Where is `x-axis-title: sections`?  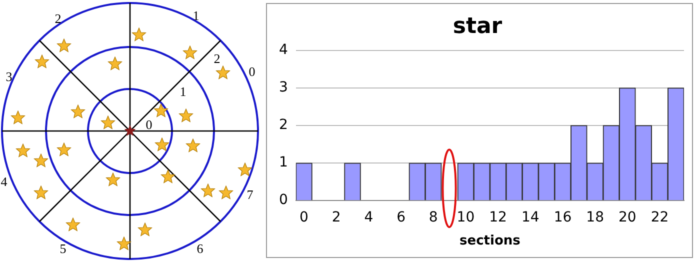 x-axis-title: sections is located at coordinates (490, 241).